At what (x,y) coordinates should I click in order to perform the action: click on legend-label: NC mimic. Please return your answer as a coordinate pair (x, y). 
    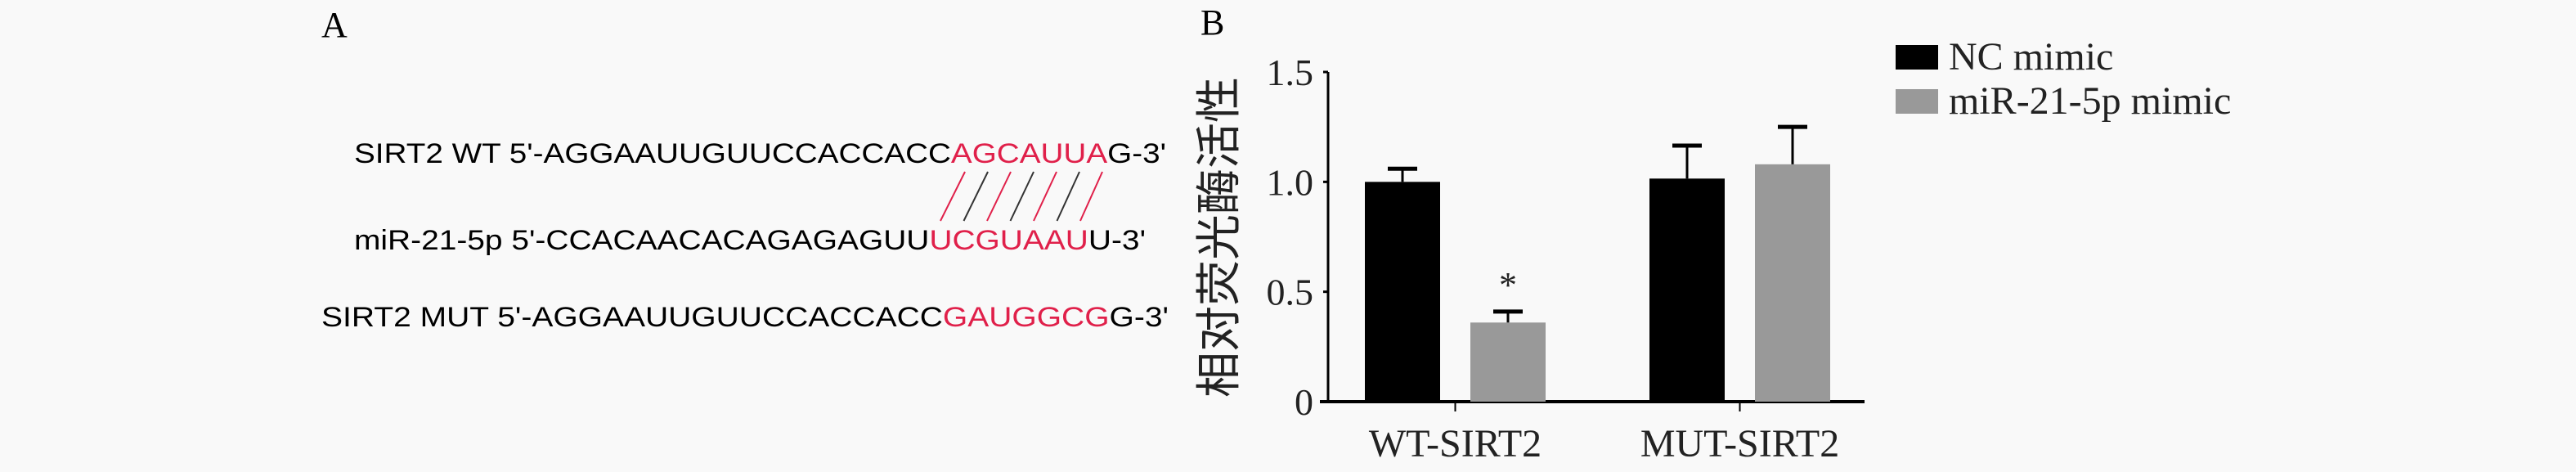
    Looking at the image, I should click on (2031, 57).